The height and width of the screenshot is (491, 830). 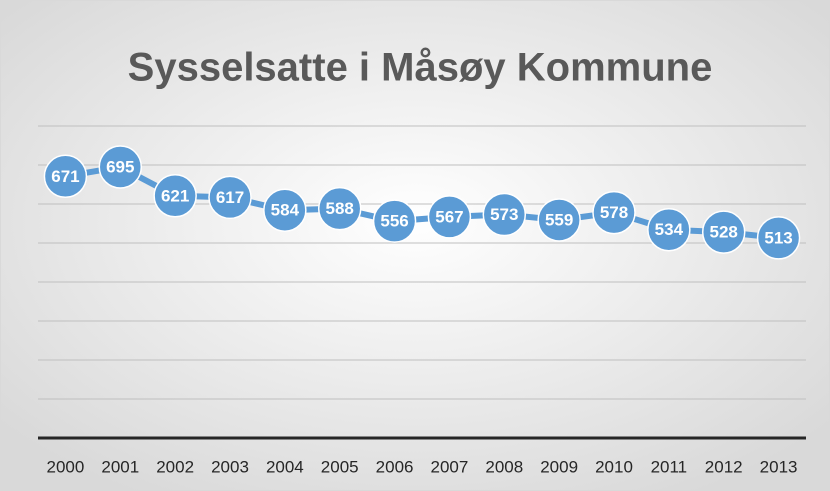 I want to click on x-tick-label: 2003, so click(x=230, y=466).